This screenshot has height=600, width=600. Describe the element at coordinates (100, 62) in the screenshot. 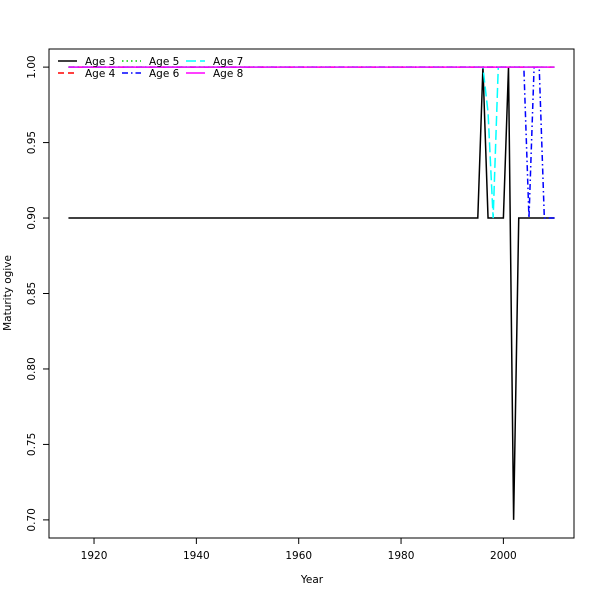

I see `legend-label: Age 3` at that location.